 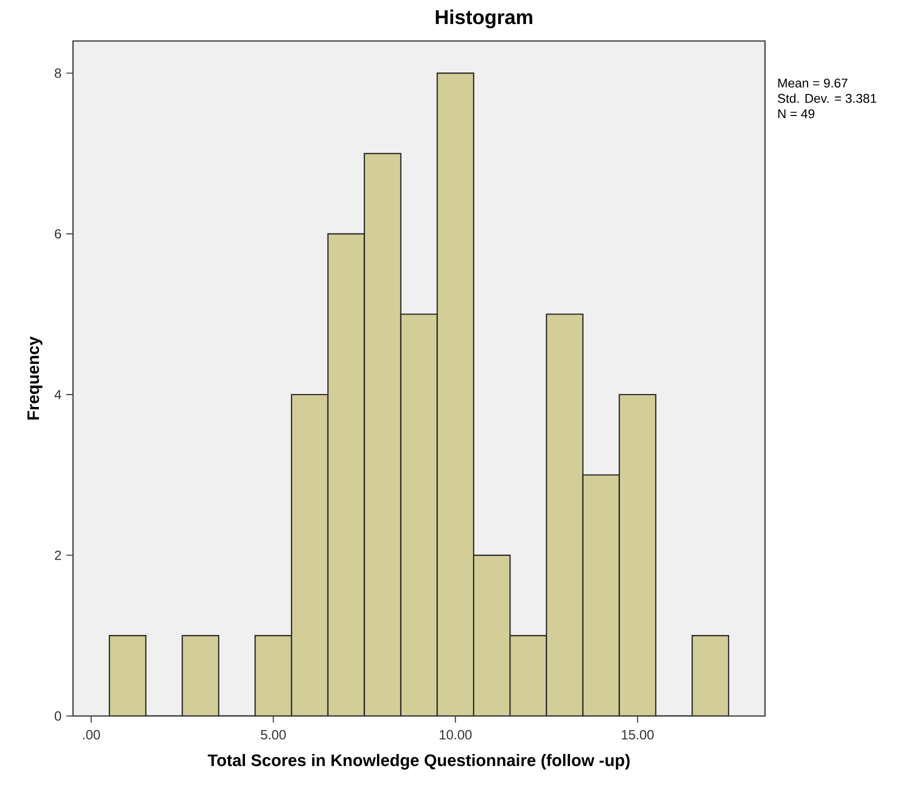 What do you see at coordinates (34, 378) in the screenshot?
I see `y-axis-title: Frequency` at bounding box center [34, 378].